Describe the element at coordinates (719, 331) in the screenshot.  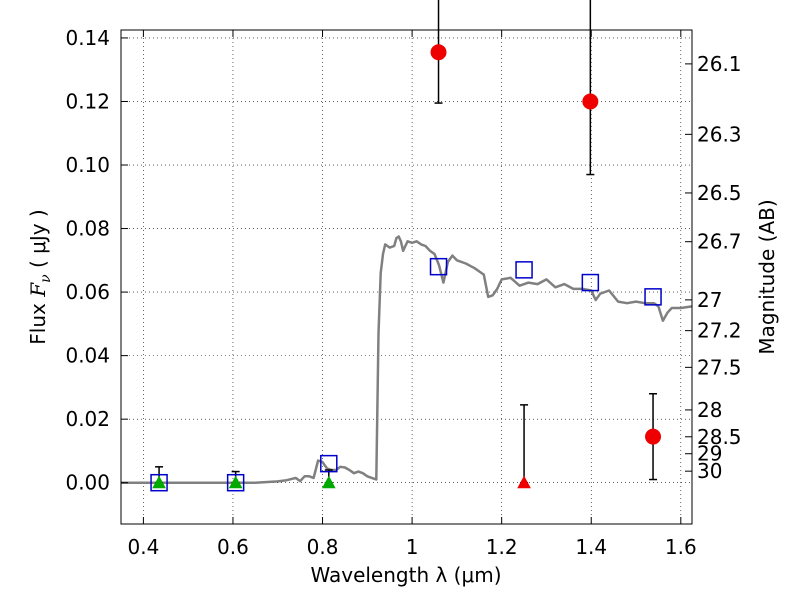
I see `mag-tick-label: 27.2` at that location.